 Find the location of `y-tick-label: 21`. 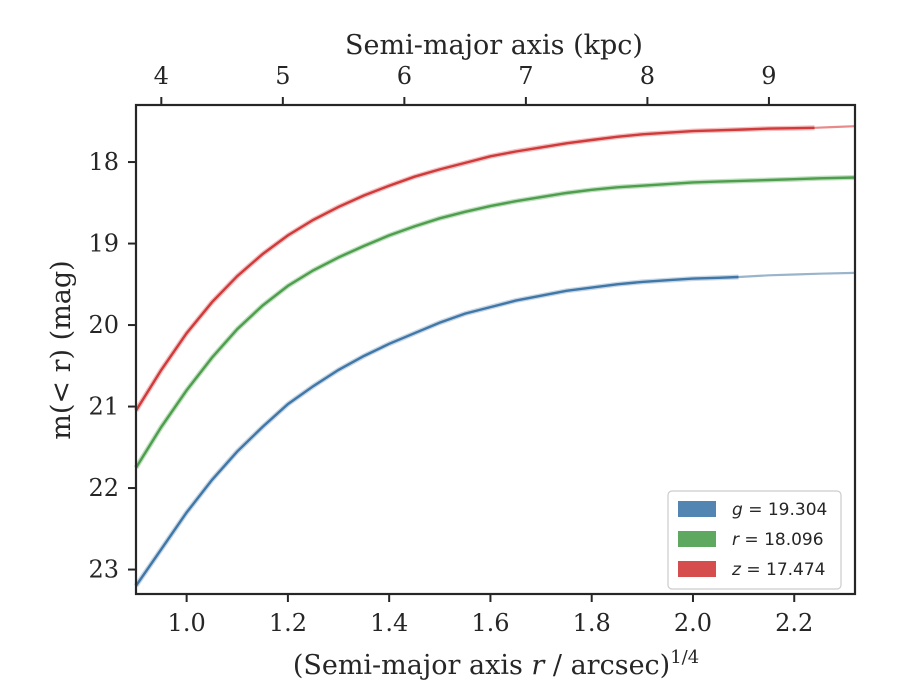

y-tick-label: 21 is located at coordinates (103, 407).